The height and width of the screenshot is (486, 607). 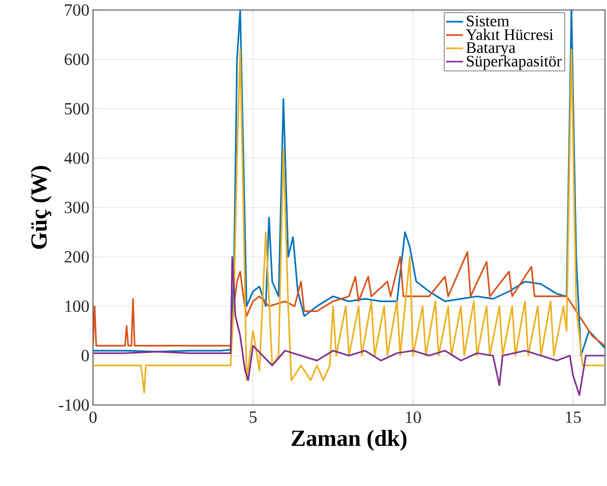 What do you see at coordinates (41, 207) in the screenshot?
I see `y-axis-title: Güç (W)` at bounding box center [41, 207].